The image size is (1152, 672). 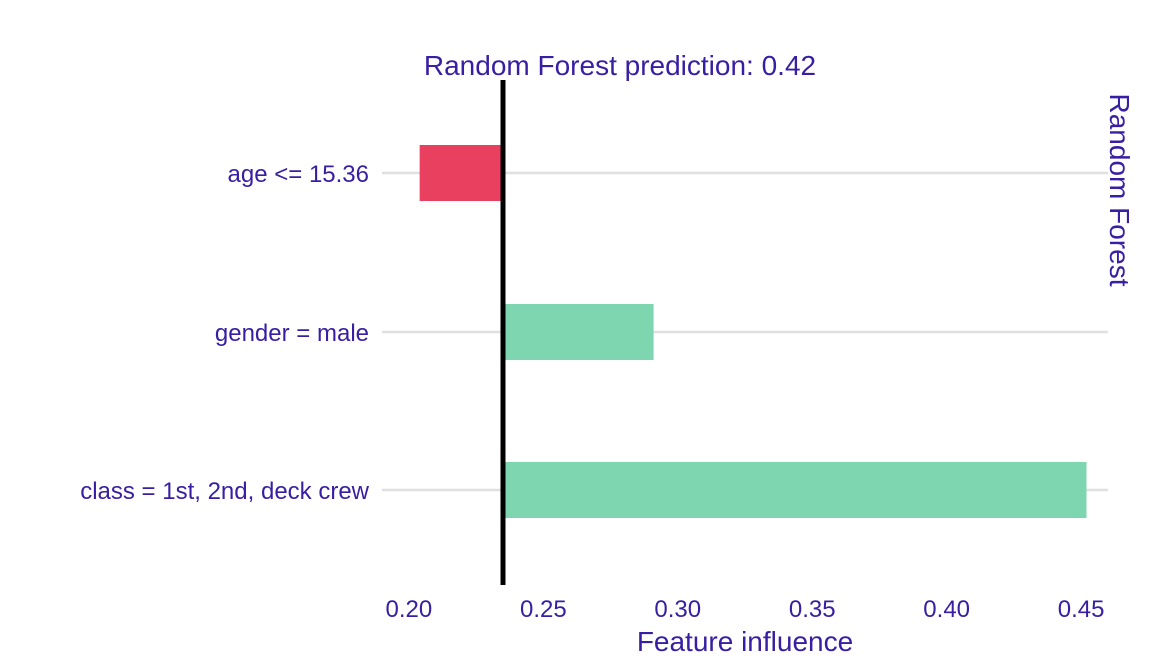 I want to click on x-tick-label: 0.40, so click(x=946, y=609).